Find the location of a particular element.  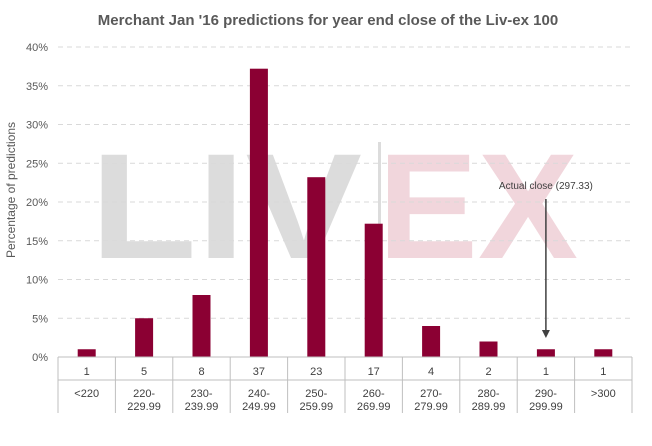

y-tick-label: 15% is located at coordinates (37, 242).